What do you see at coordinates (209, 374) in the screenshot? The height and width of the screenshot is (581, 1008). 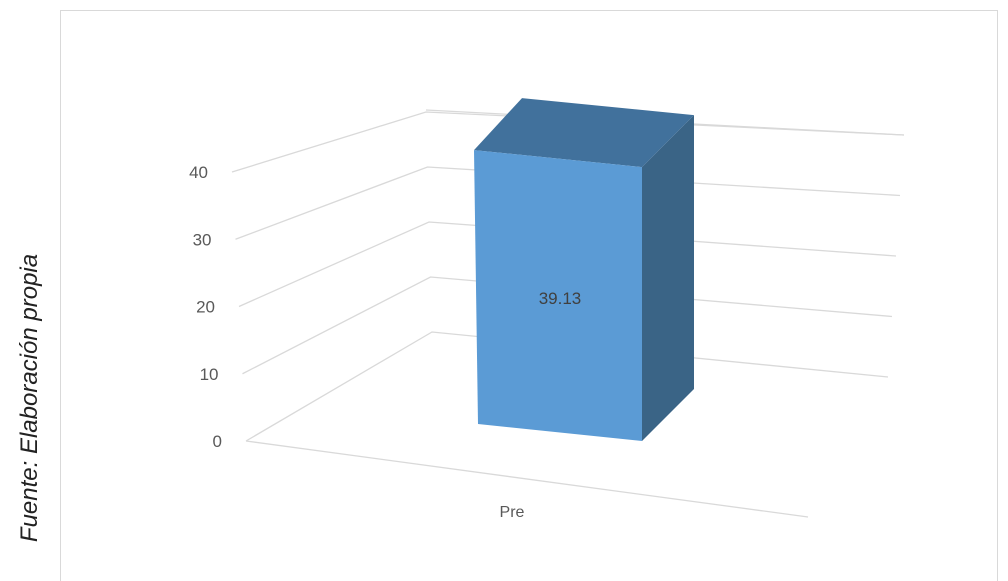 I see `y-tick-label: 10` at bounding box center [209, 374].